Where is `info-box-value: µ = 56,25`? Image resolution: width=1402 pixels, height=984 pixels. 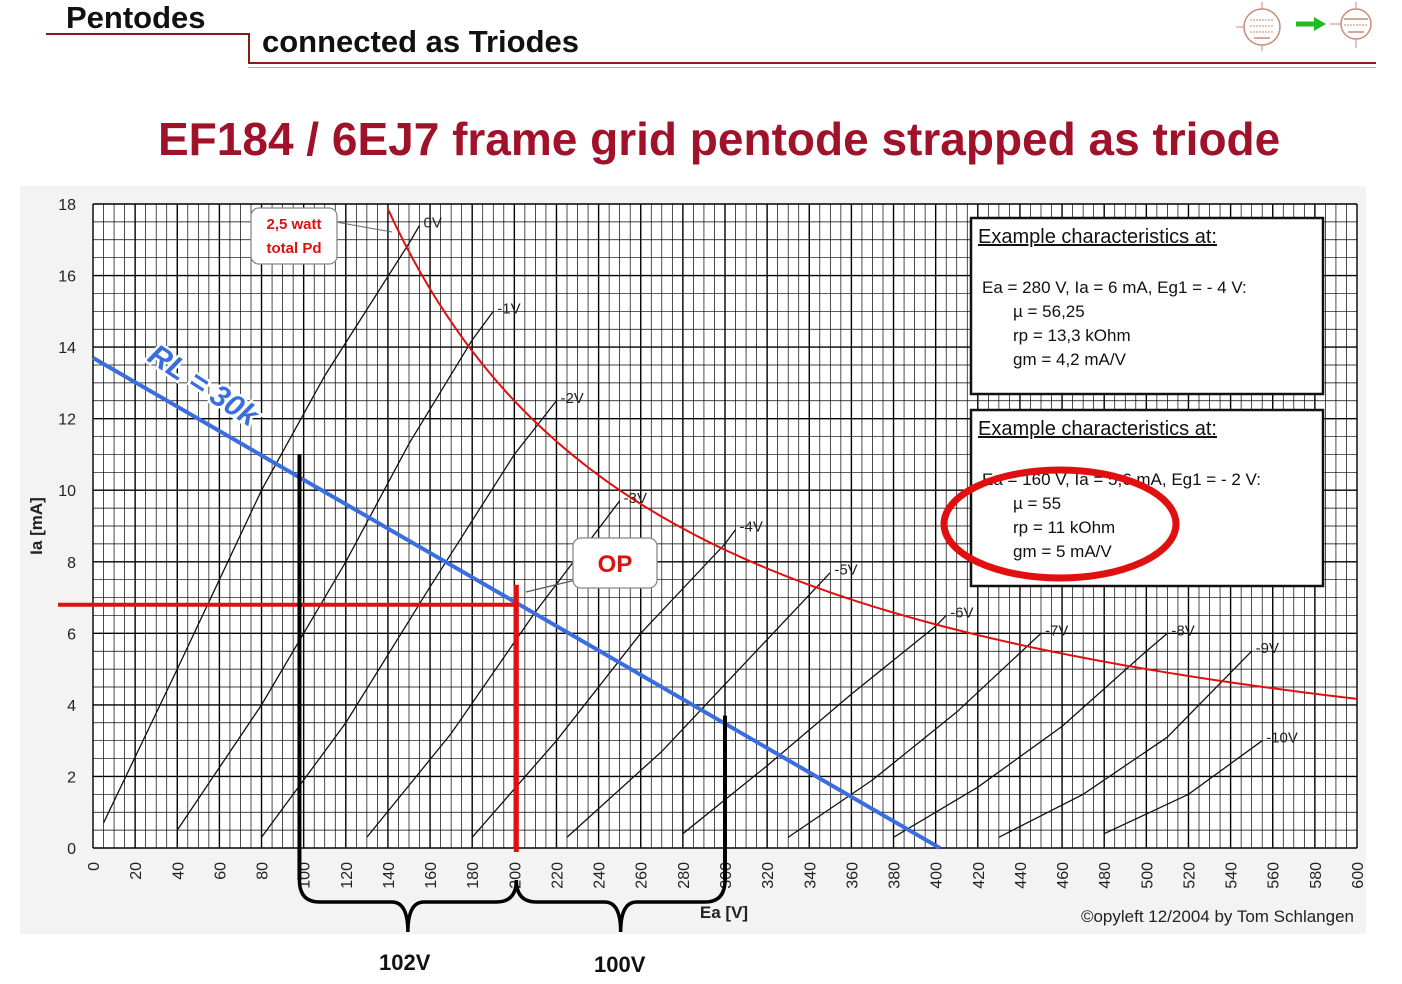
info-box-value: µ = 56,25 is located at coordinates (1049, 311).